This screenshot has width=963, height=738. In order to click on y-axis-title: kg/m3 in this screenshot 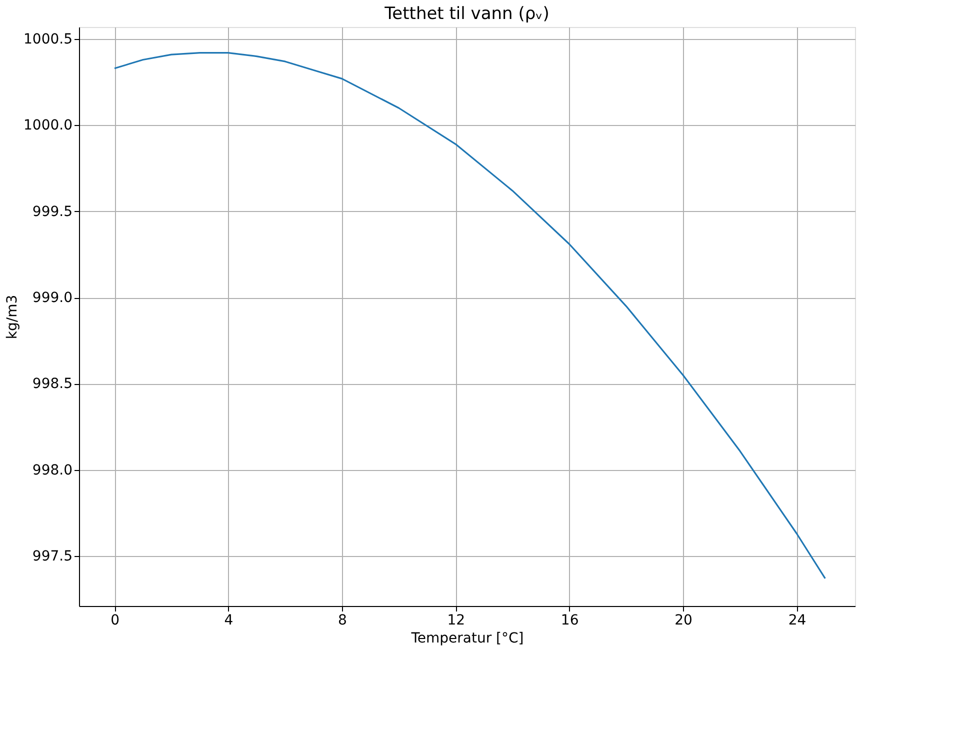, I will do `click(12, 317)`.